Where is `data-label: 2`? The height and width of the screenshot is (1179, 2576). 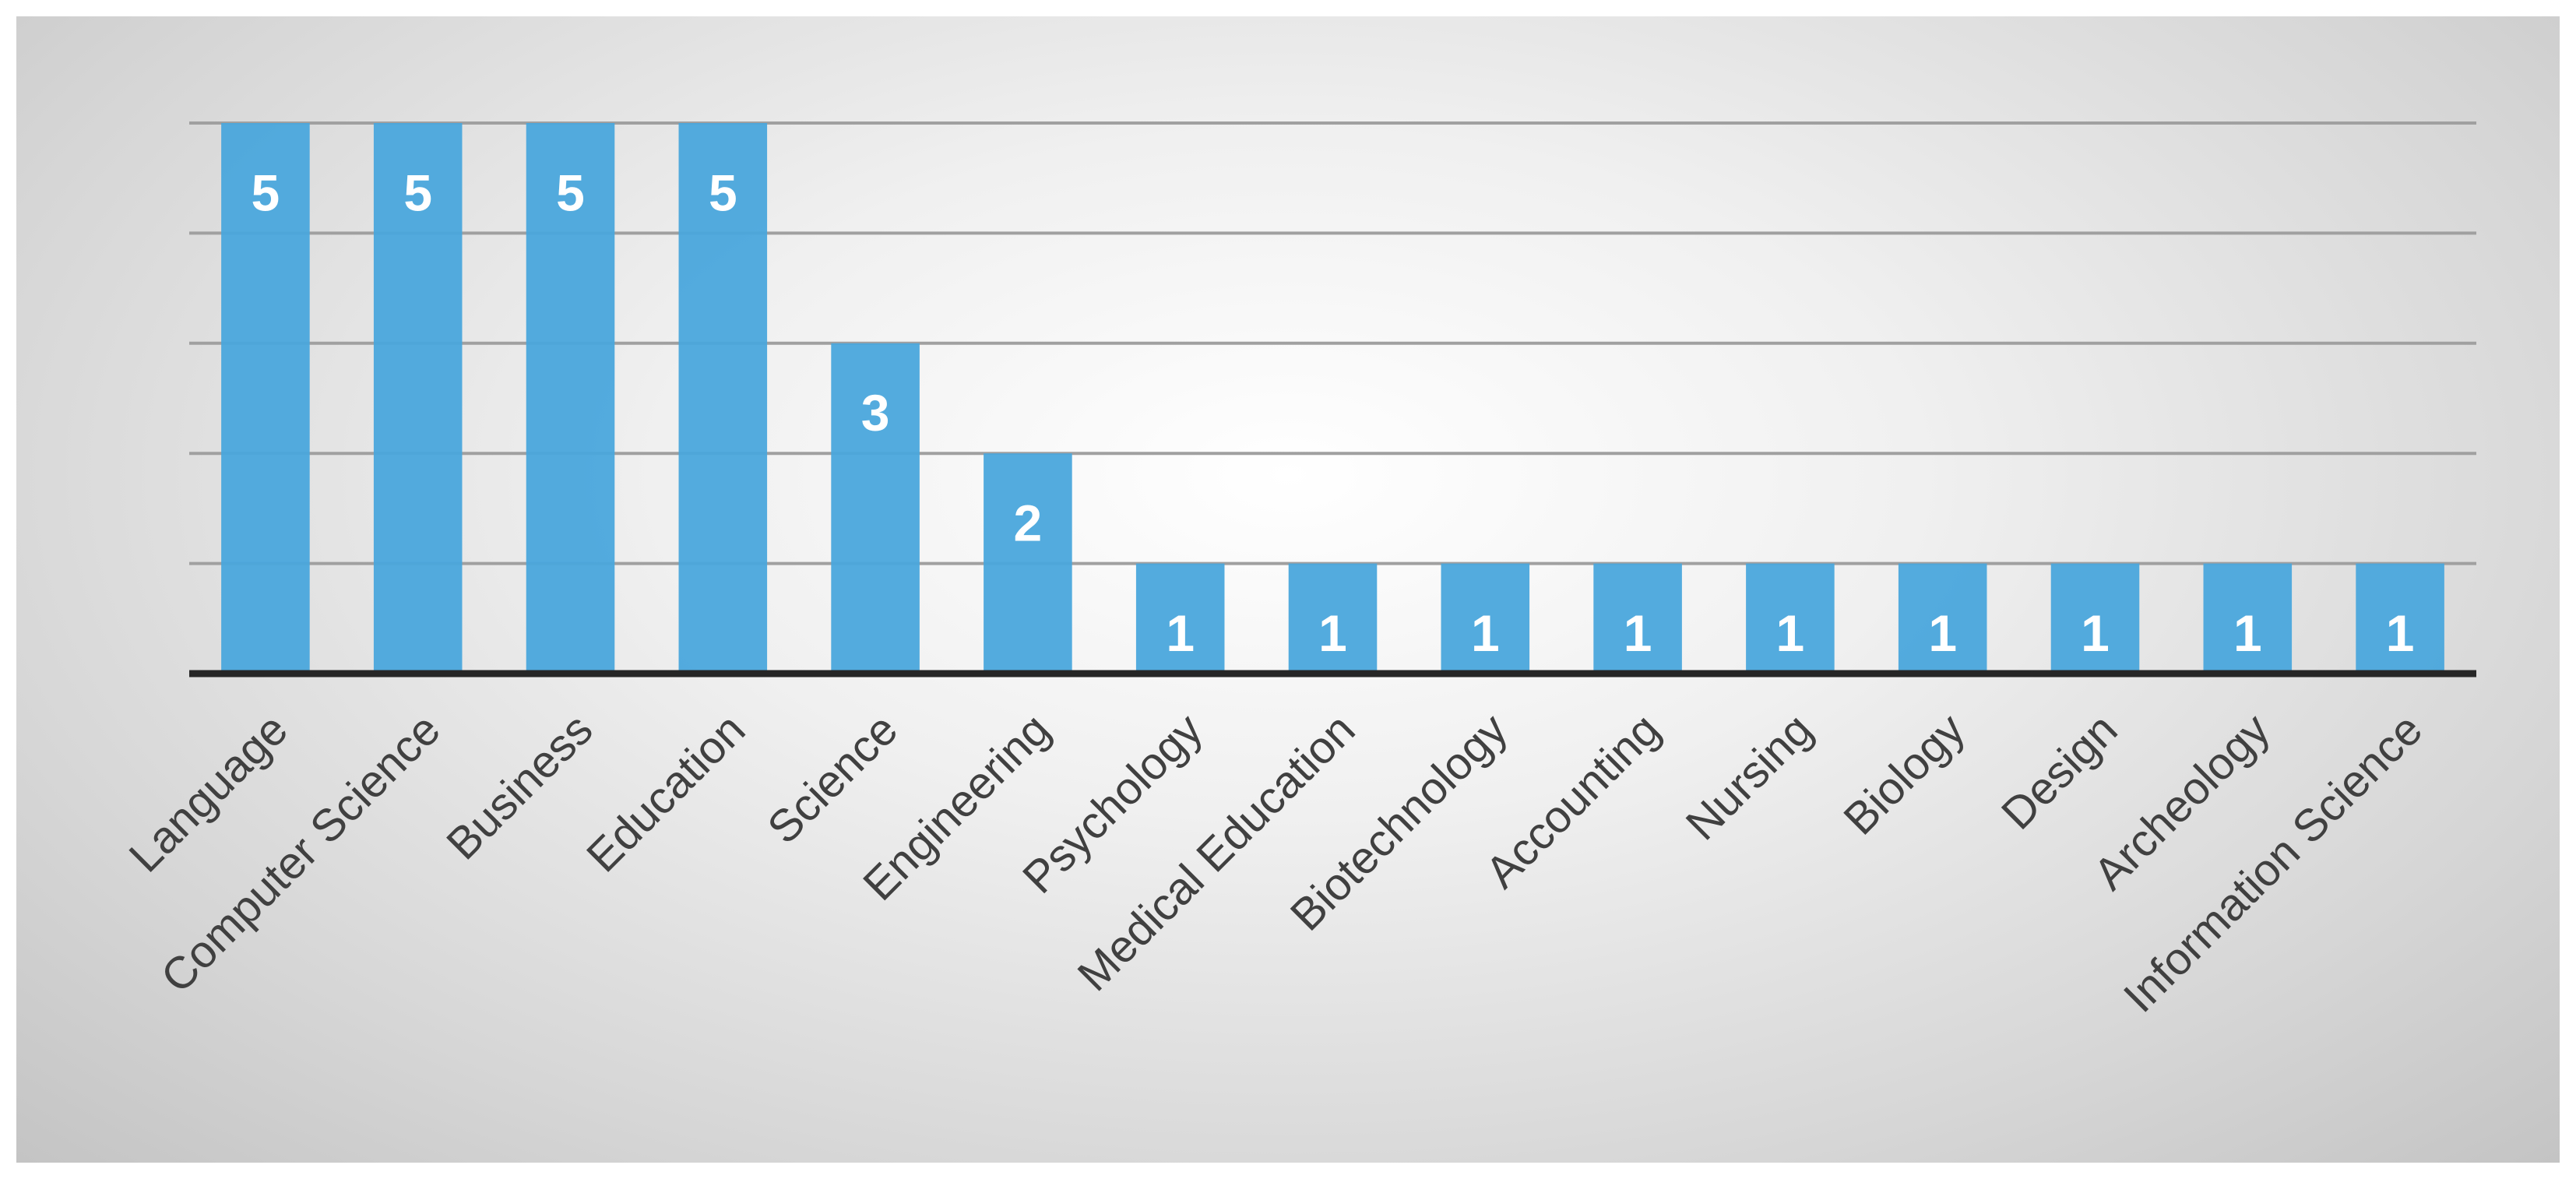
data-label: 2 is located at coordinates (1028, 523).